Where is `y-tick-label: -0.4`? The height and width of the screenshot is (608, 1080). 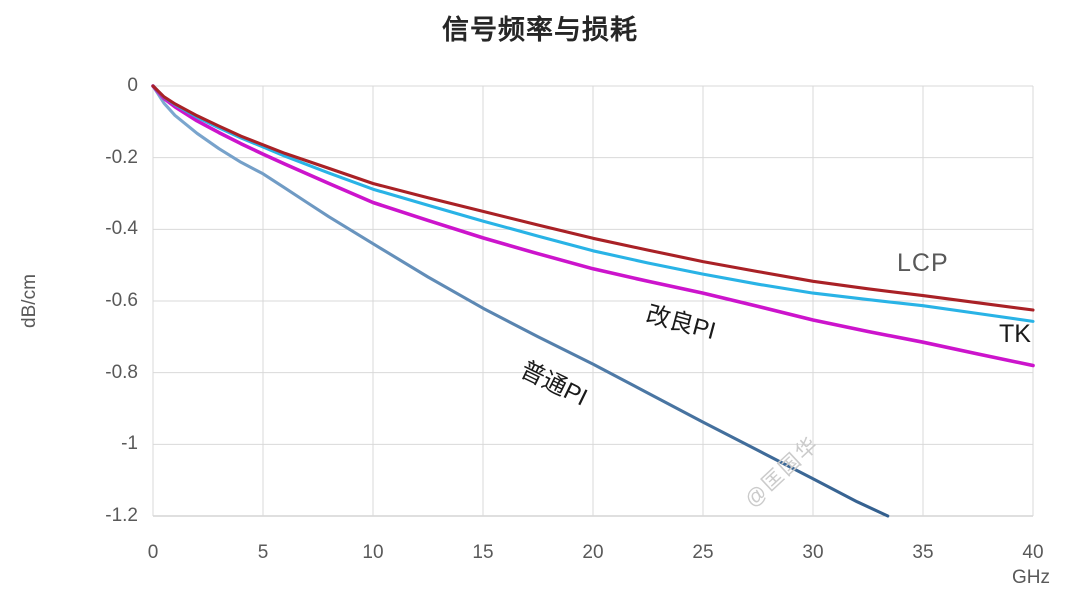
y-tick-label: -0.4 is located at coordinates (121, 229).